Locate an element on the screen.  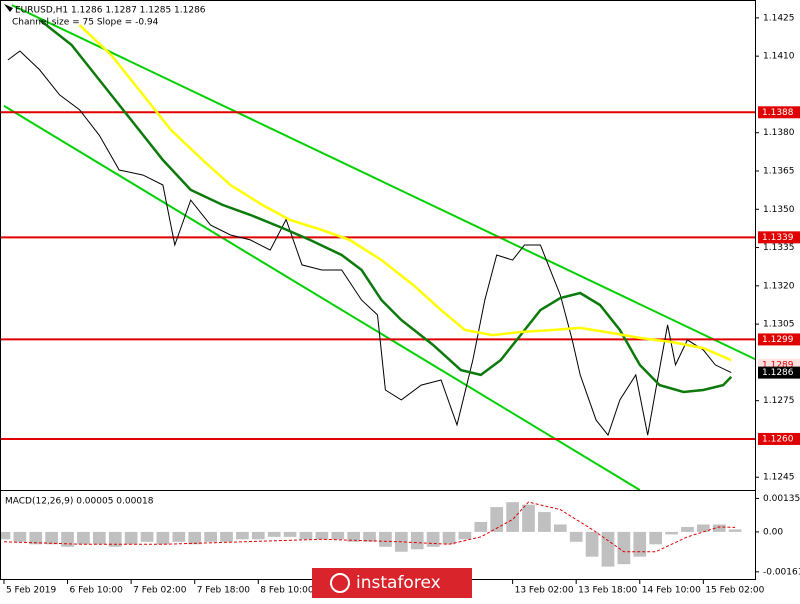
macd-title: MACD(12,26,9) 0.00005 0.00018 is located at coordinates (79, 502).